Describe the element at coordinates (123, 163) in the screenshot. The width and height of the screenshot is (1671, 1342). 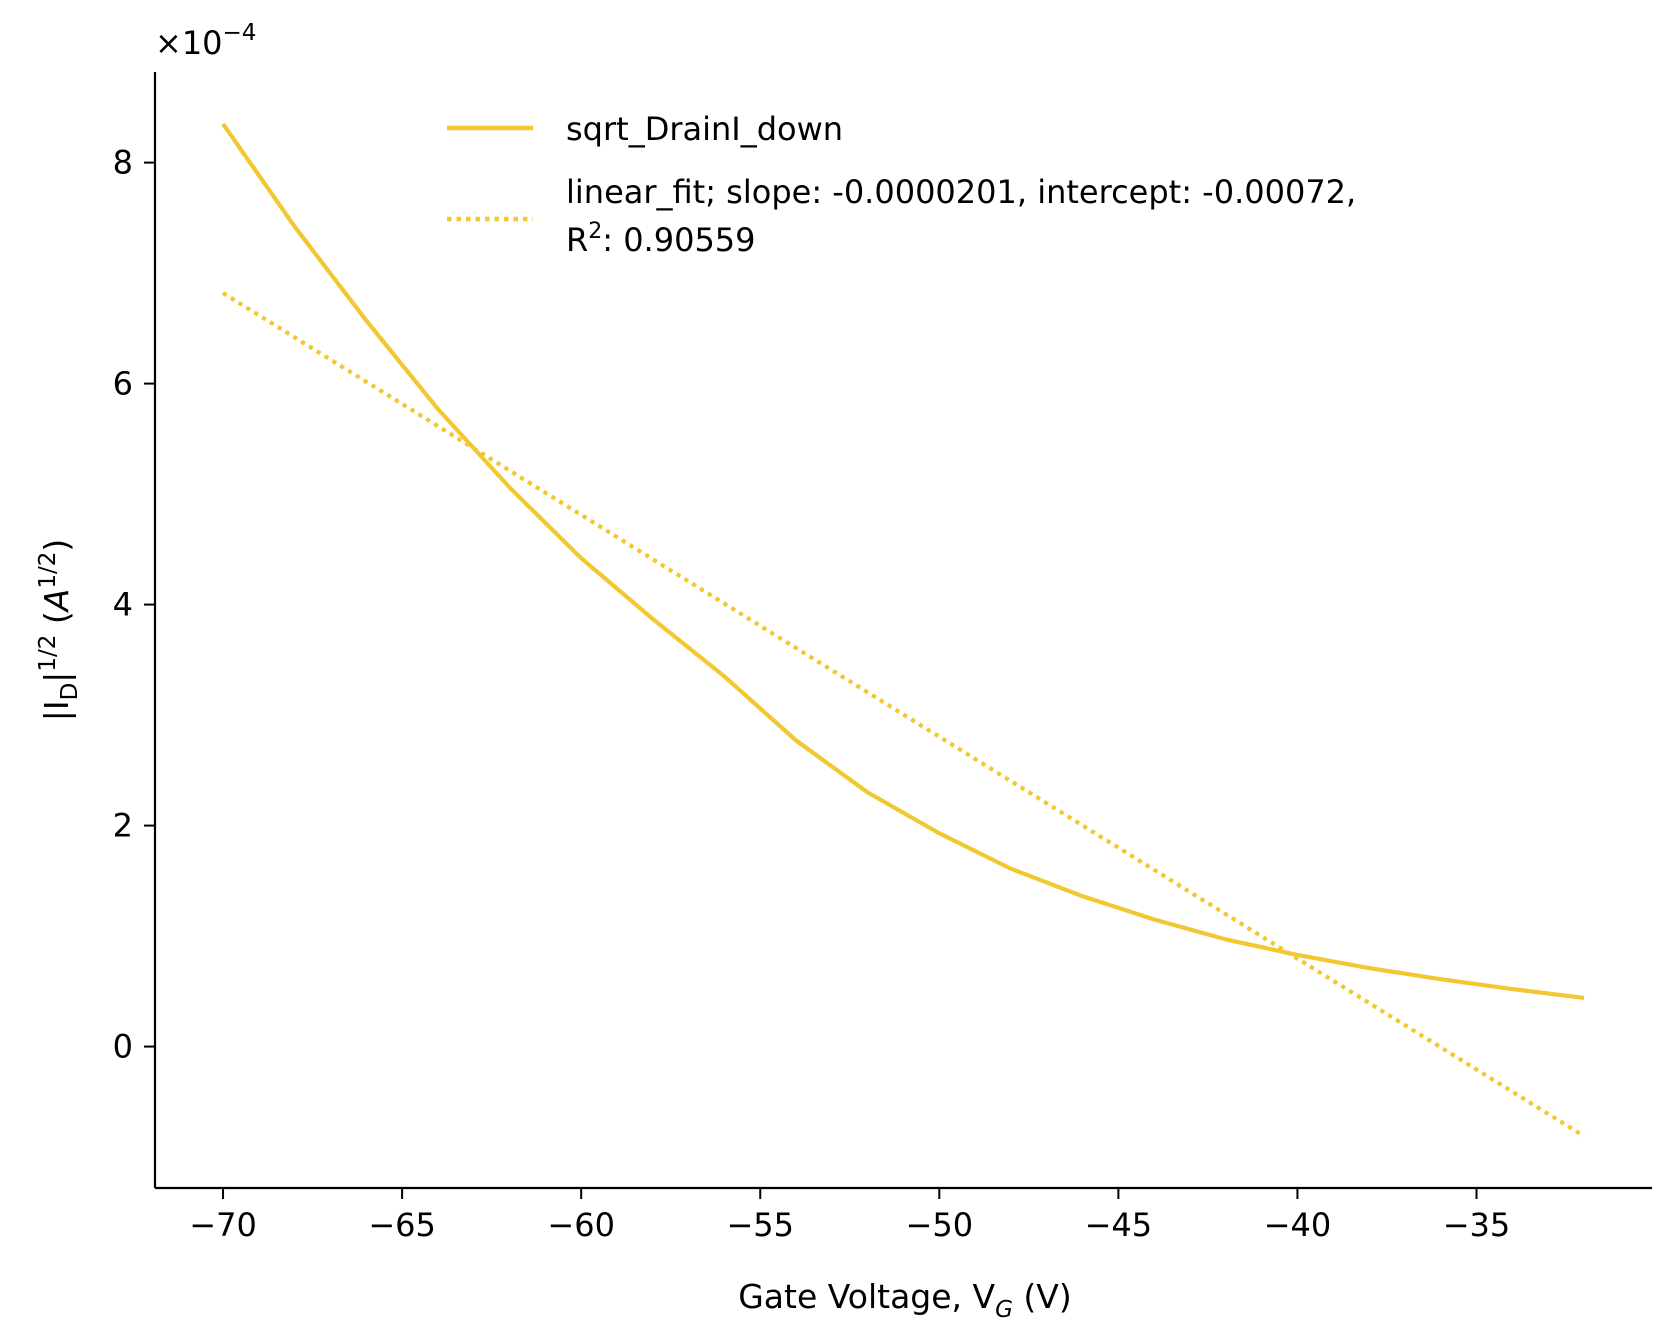
I see `y-tick-label: 8` at that location.